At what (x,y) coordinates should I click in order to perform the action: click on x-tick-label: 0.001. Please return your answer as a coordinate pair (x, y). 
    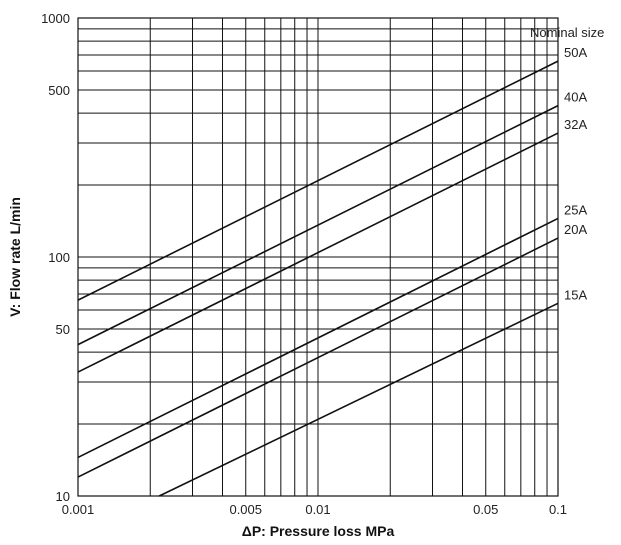
    Looking at the image, I should click on (78, 509).